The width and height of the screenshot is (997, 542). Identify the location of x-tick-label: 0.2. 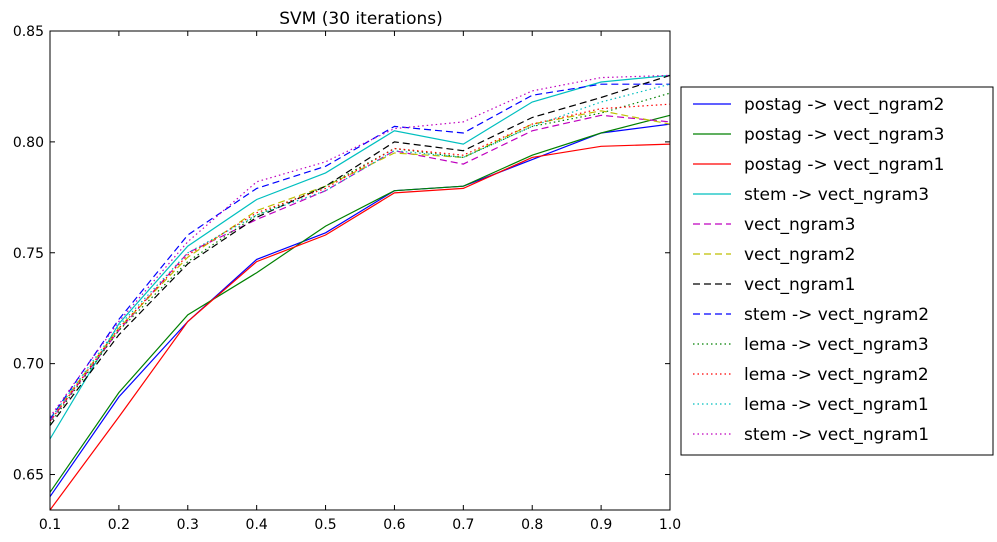
(119, 525).